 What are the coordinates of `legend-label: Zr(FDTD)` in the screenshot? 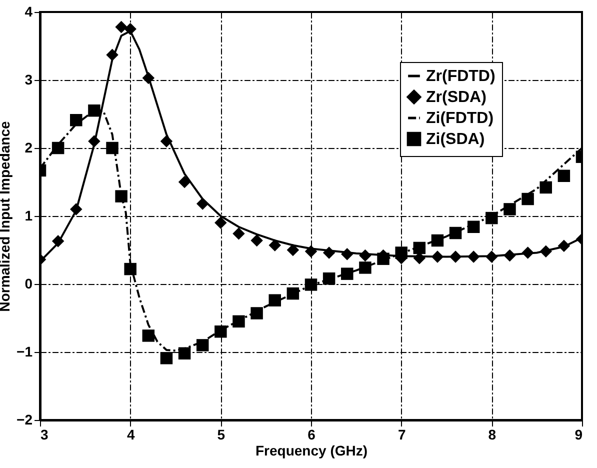 It's located at (461, 76).